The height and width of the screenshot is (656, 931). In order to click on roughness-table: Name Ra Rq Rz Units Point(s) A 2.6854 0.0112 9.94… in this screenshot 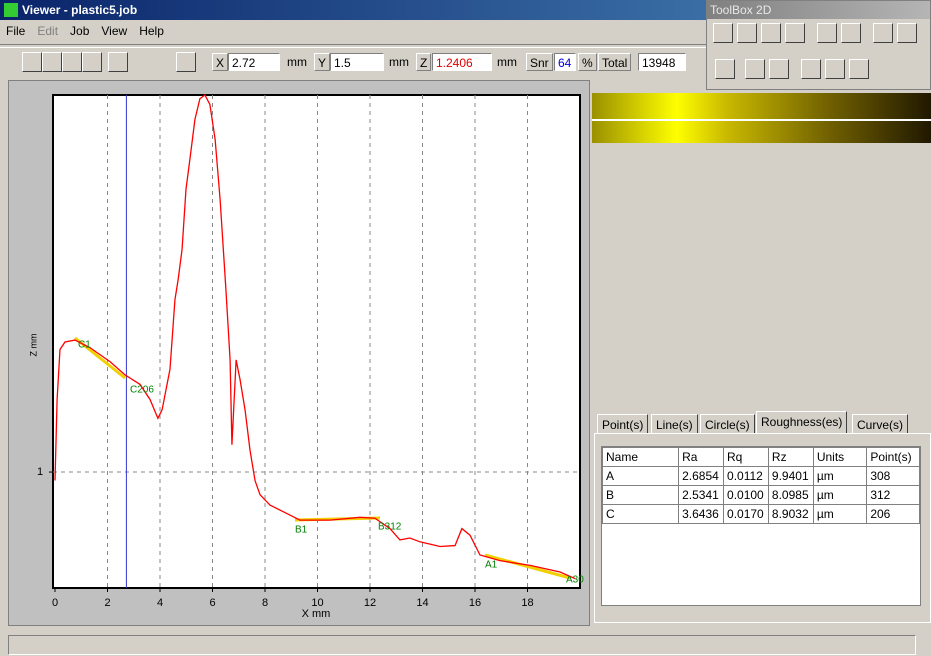, I will do `click(760, 485)`.